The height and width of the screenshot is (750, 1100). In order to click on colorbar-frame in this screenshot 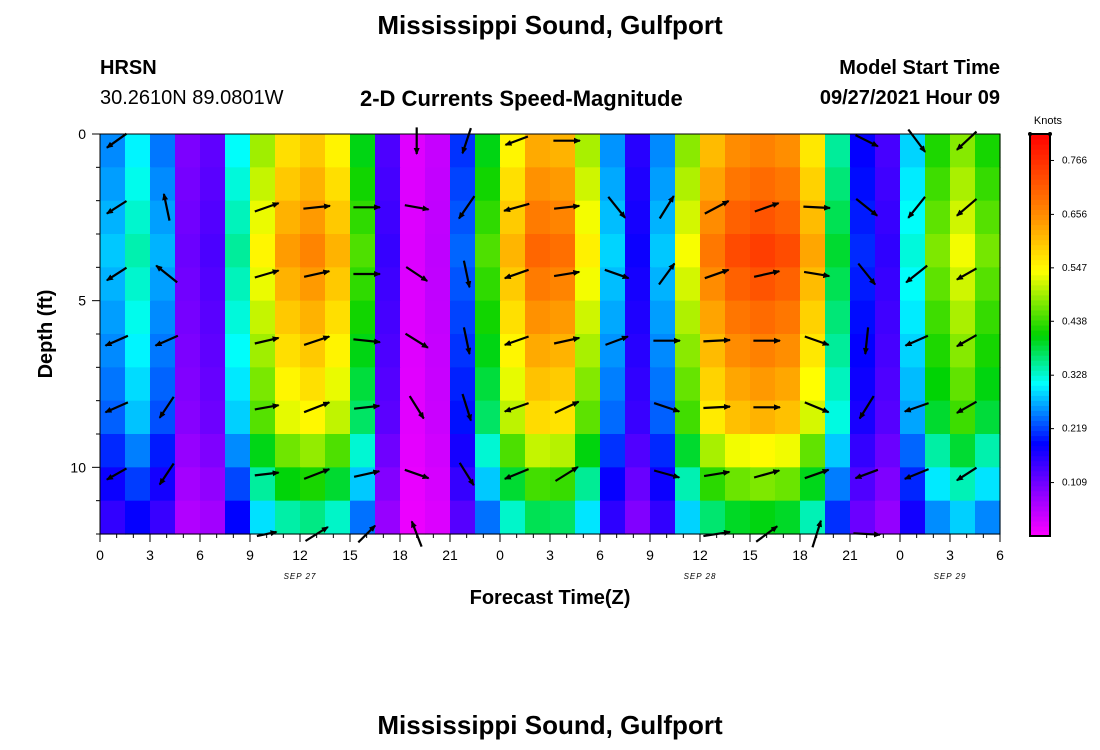, I will do `click(1040, 335)`.